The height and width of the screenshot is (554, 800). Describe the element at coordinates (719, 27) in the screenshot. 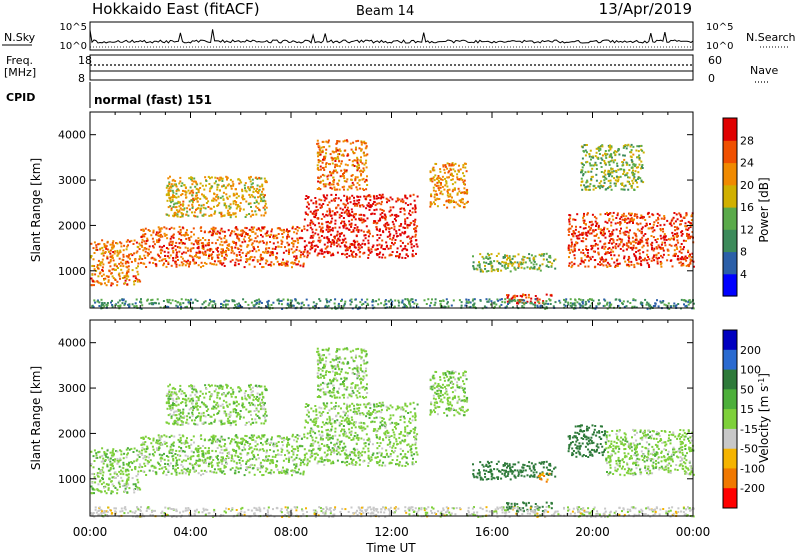

I see `noise-tick-right-high: 10^5` at that location.